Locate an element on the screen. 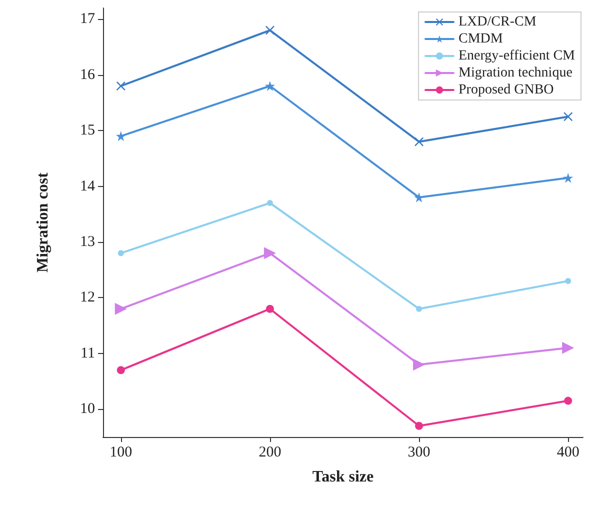 The image size is (589, 506). x-tick-label: 100 is located at coordinates (121, 452).